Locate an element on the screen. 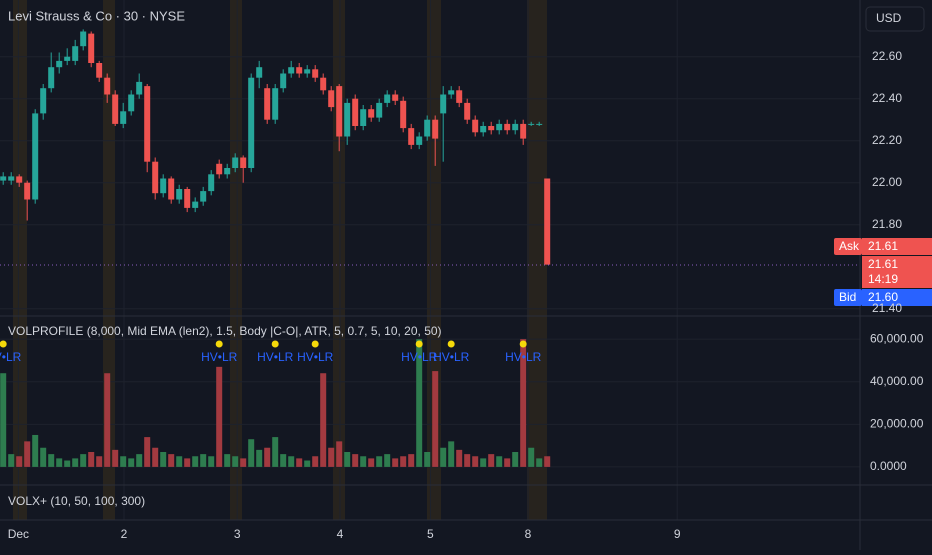 The height and width of the screenshot is (555, 932). ask-price: 21.61 is located at coordinates (883, 246).